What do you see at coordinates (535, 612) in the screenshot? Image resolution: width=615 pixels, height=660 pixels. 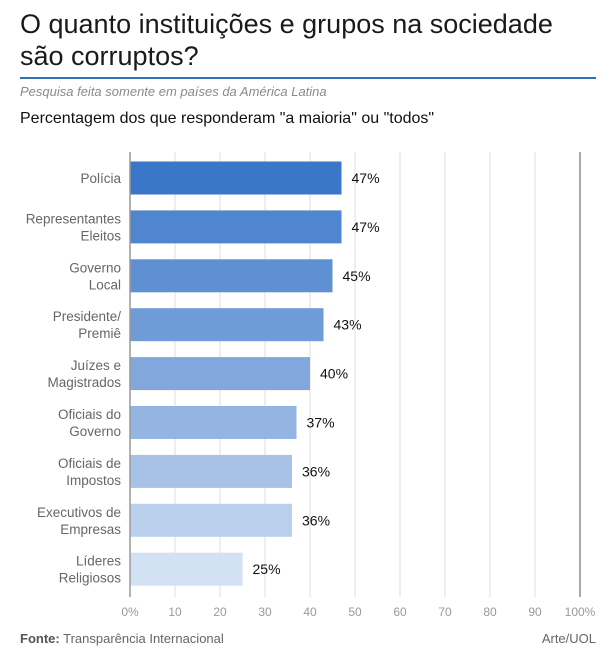 I see `tick-label: 90` at bounding box center [535, 612].